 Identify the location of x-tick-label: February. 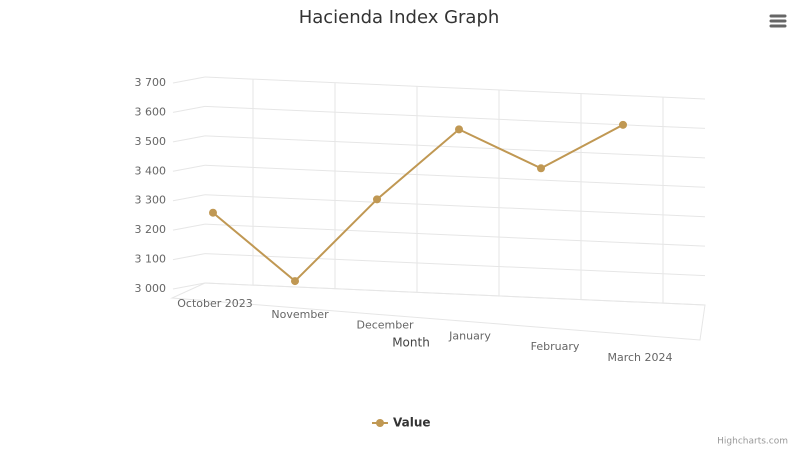
(555, 346).